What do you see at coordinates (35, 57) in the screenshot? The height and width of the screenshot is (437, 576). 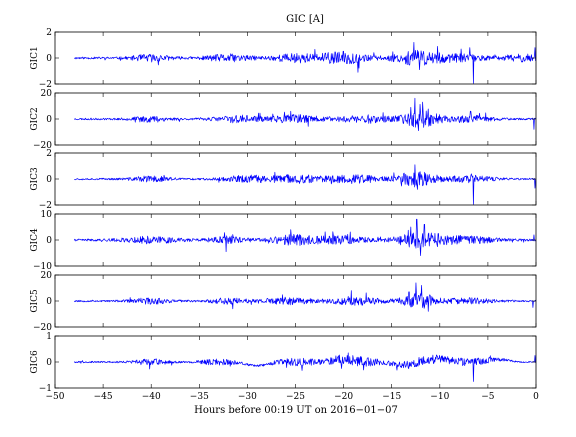 I see `y-axis-label: GIC1` at bounding box center [35, 57].